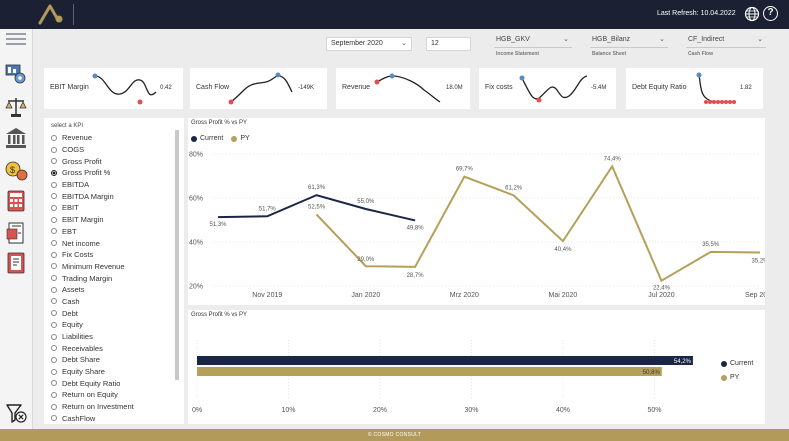 This screenshot has width=789, height=441. What do you see at coordinates (752, 14) in the screenshot?
I see `globe-icon` at bounding box center [752, 14].